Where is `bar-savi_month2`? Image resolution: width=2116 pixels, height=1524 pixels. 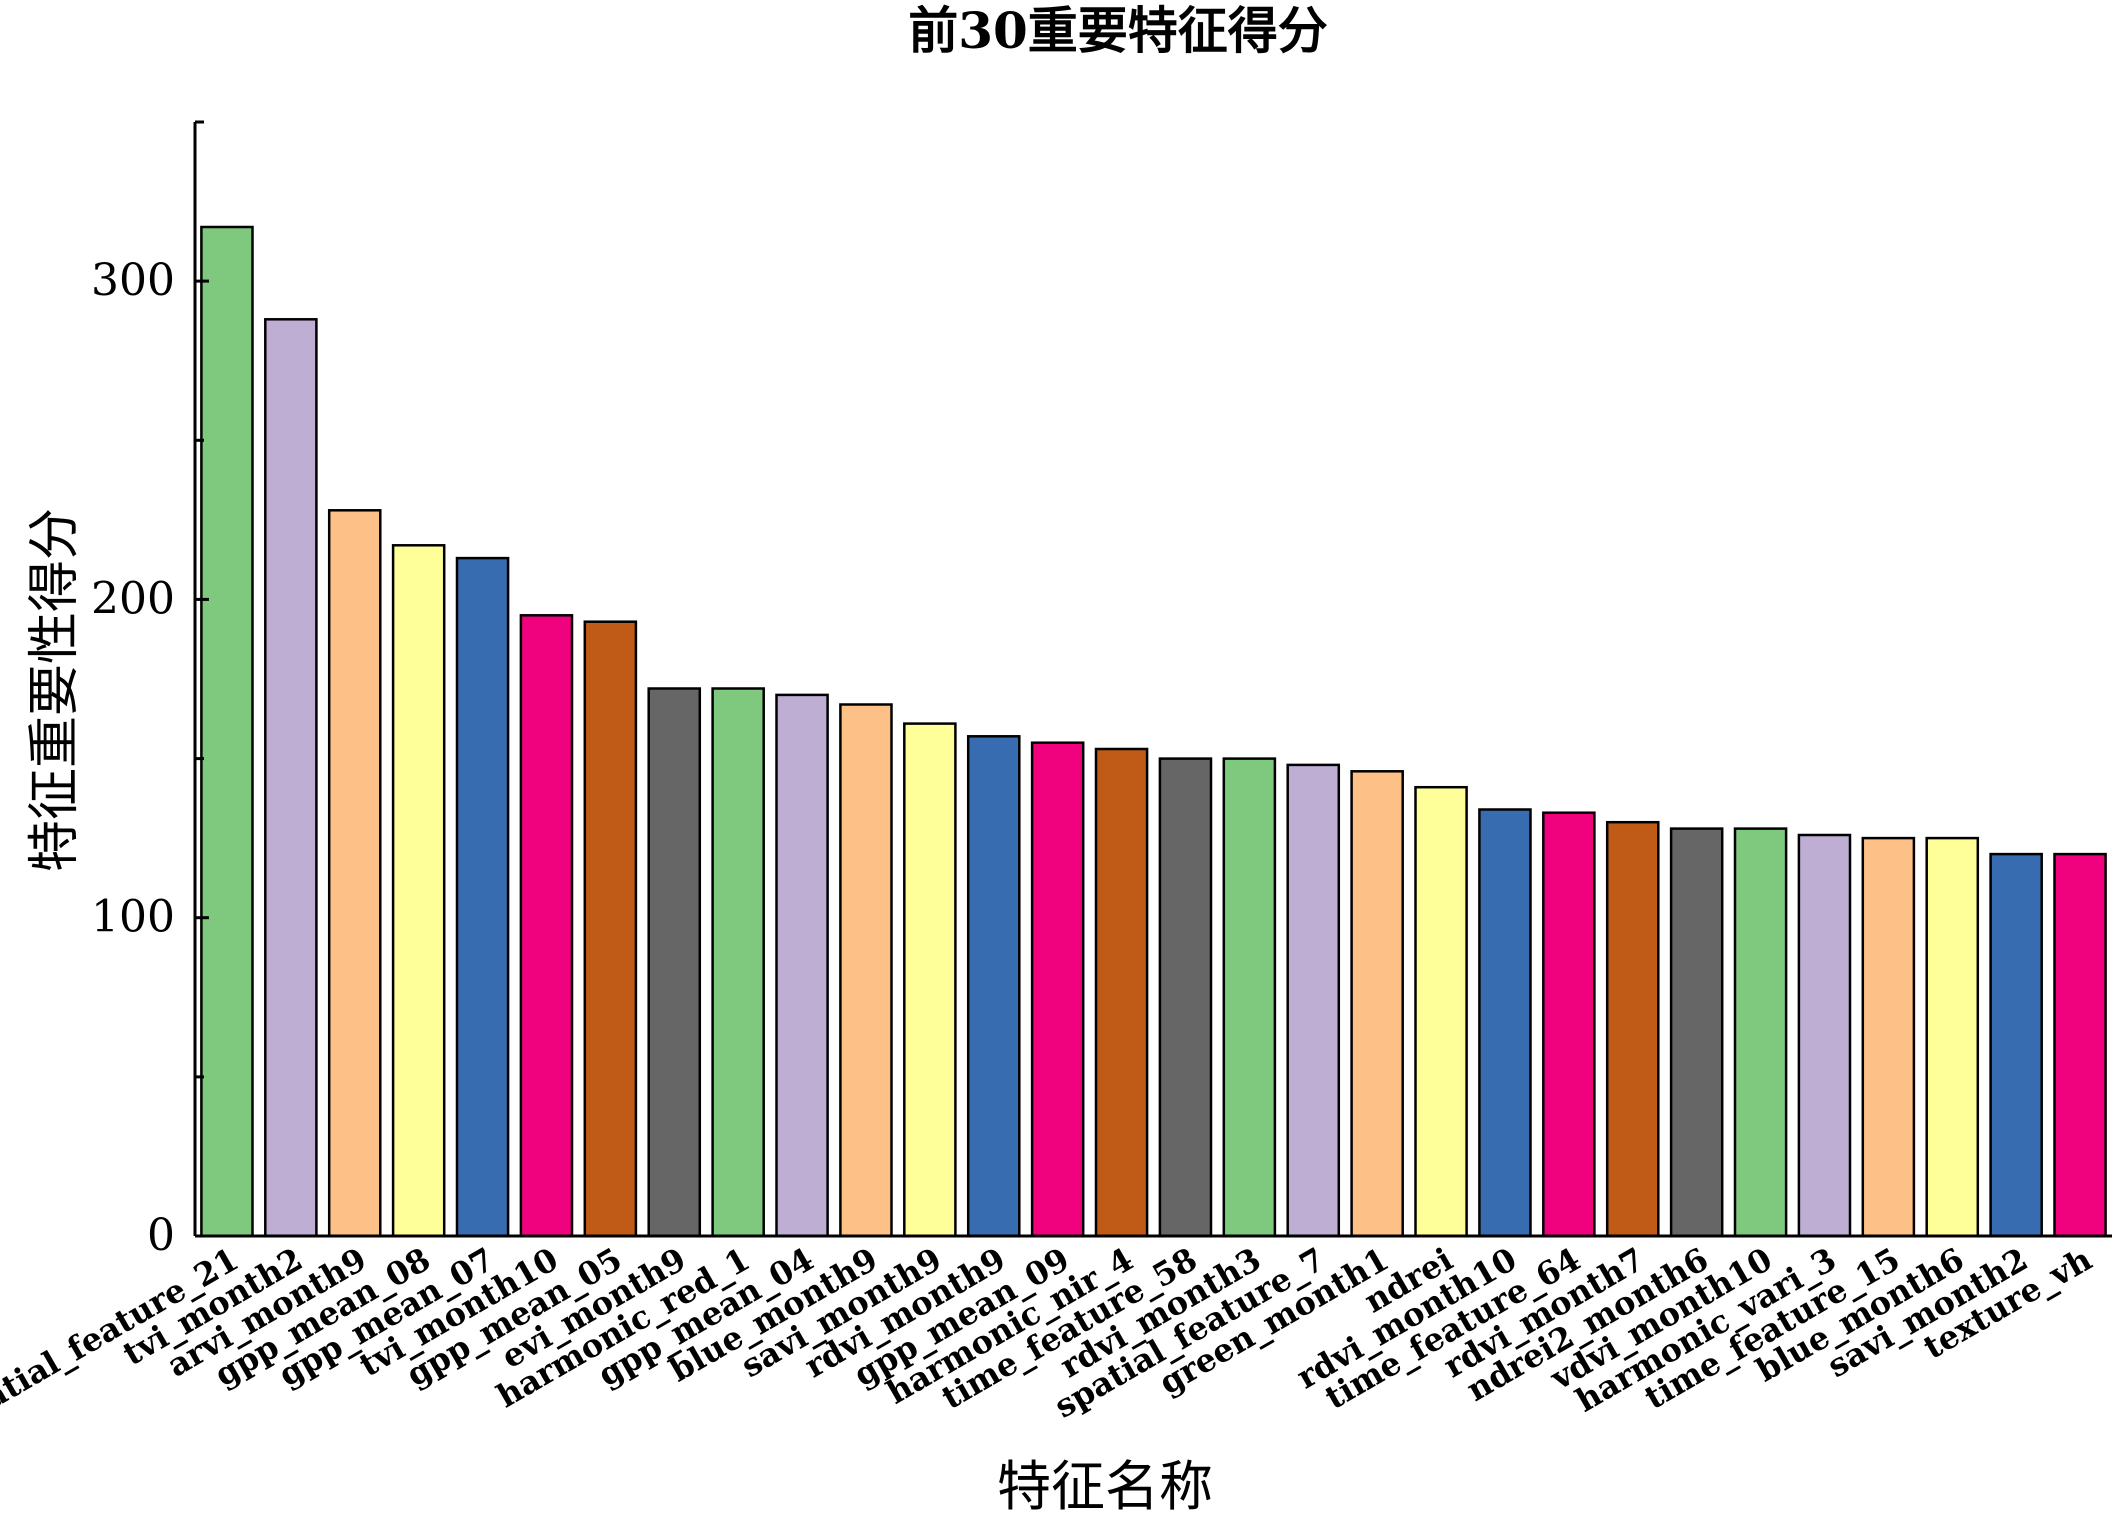
bar-savi_month2 is located at coordinates (2016, 1045).